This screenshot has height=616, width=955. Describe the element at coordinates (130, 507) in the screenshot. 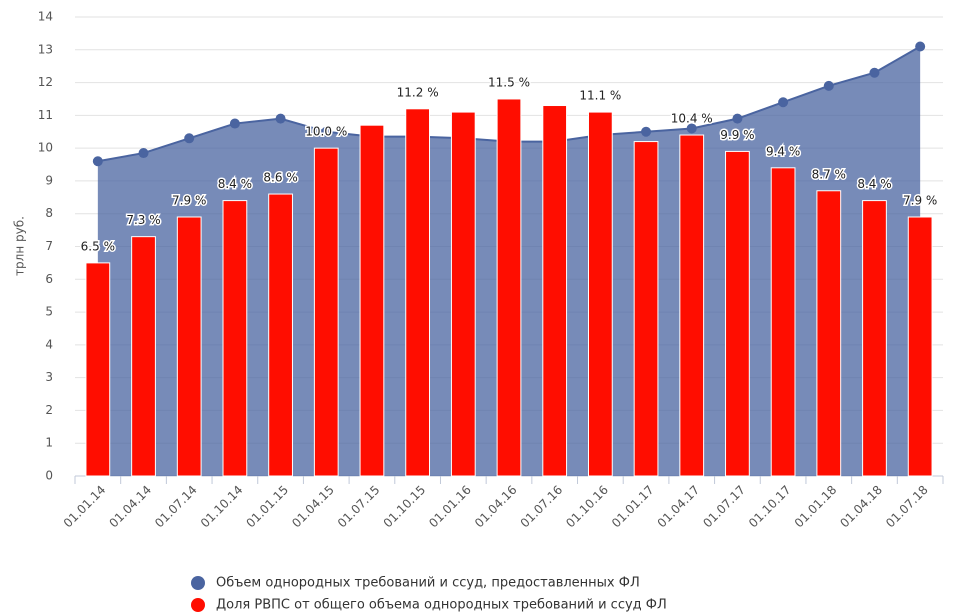

I see `x-tick-label: 01.04.14` at that location.